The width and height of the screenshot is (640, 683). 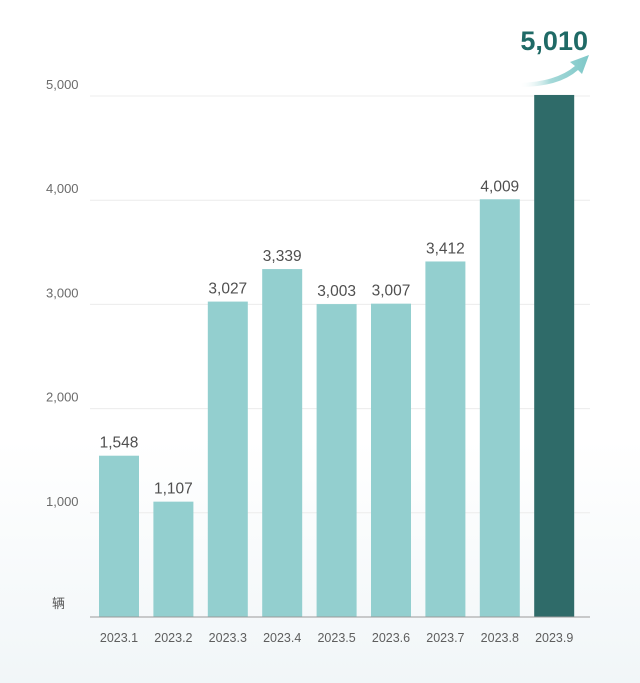 What do you see at coordinates (554, 71) in the screenshot?
I see `growth-arrow-icon` at bounding box center [554, 71].